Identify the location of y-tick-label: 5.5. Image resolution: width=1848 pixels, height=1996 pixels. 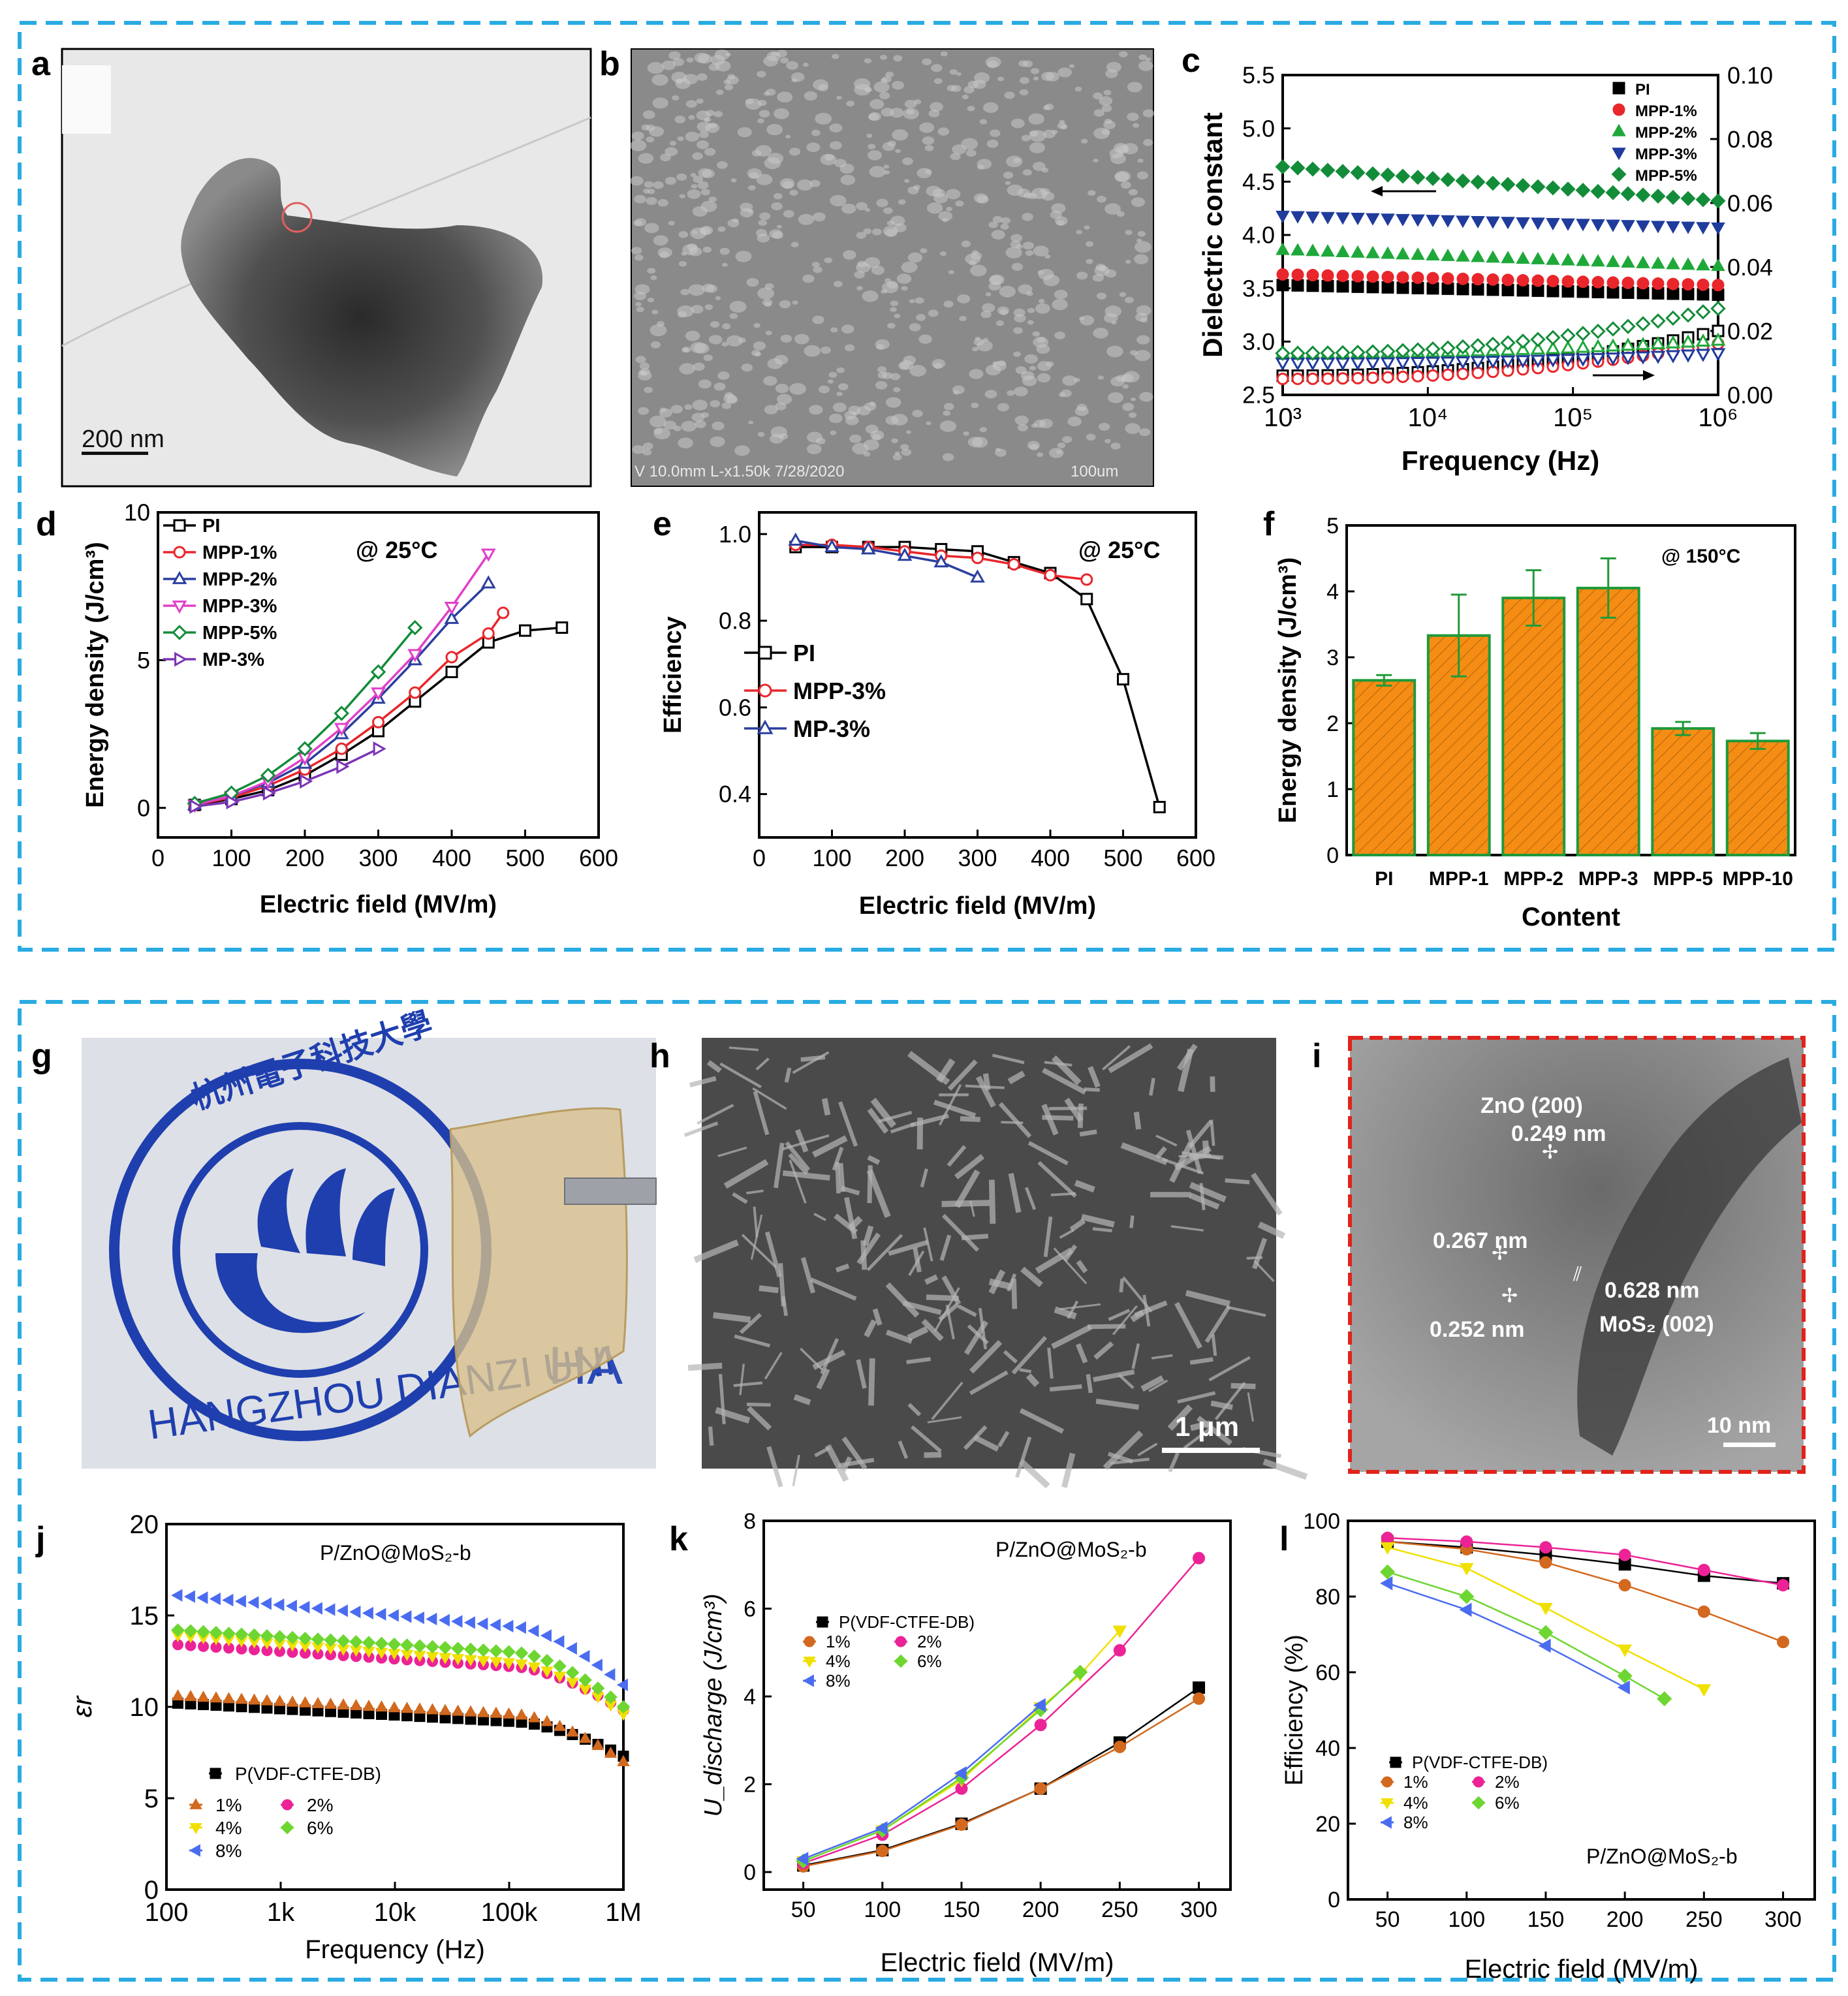
(1258, 75).